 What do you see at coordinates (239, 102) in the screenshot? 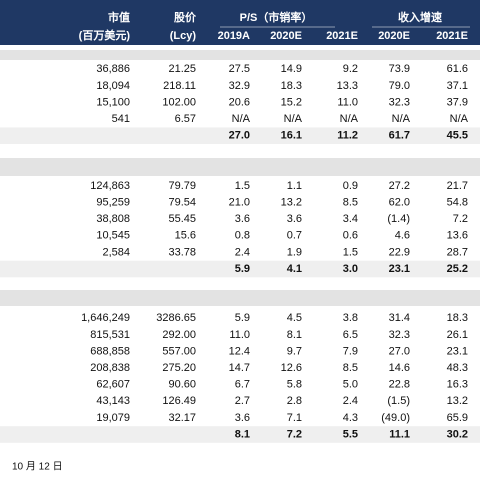
I see `cell: 20.6` at bounding box center [239, 102].